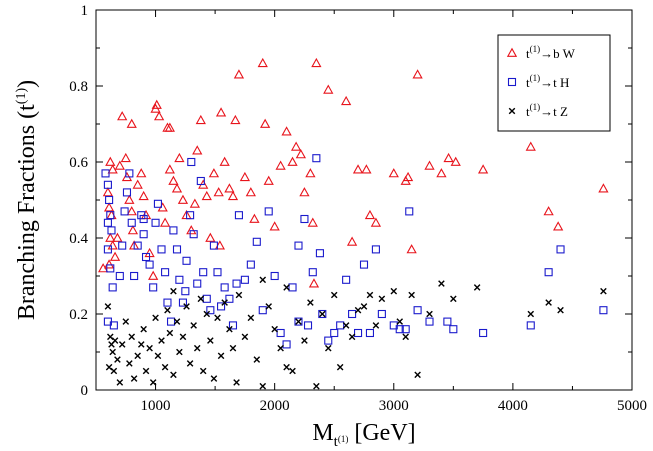 The height and width of the screenshot is (451, 653). I want to click on legend-box, so click(554, 83).